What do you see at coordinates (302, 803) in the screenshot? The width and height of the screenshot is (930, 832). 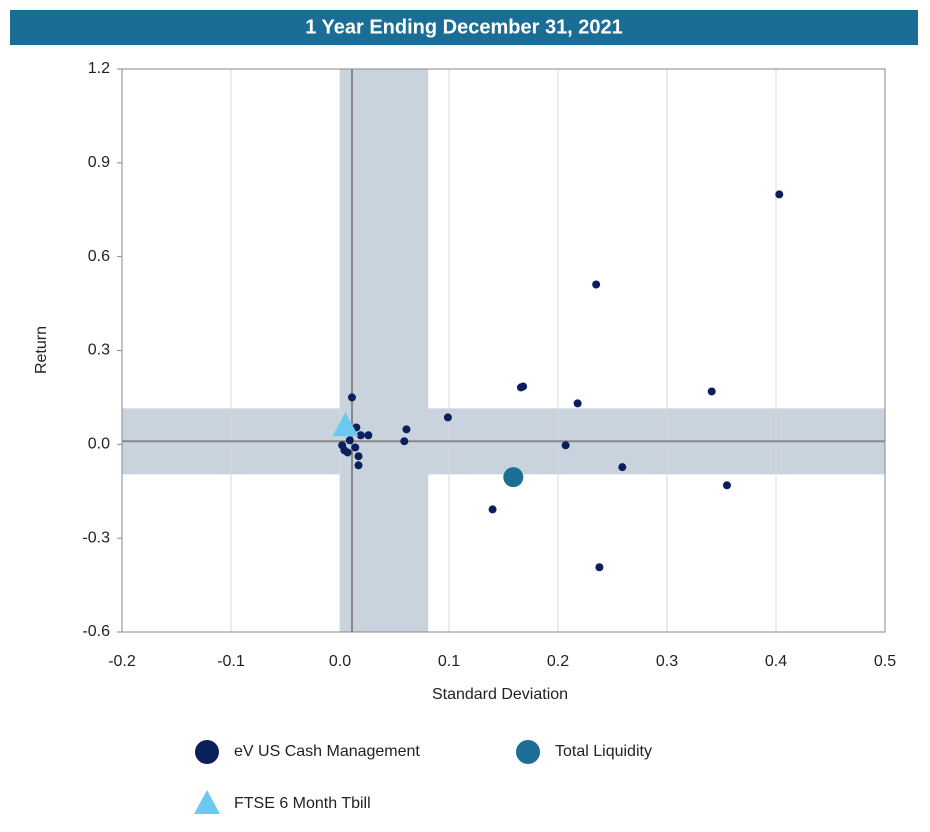 I see `legend-label: FTSE 6 Month Tbill` at bounding box center [302, 803].